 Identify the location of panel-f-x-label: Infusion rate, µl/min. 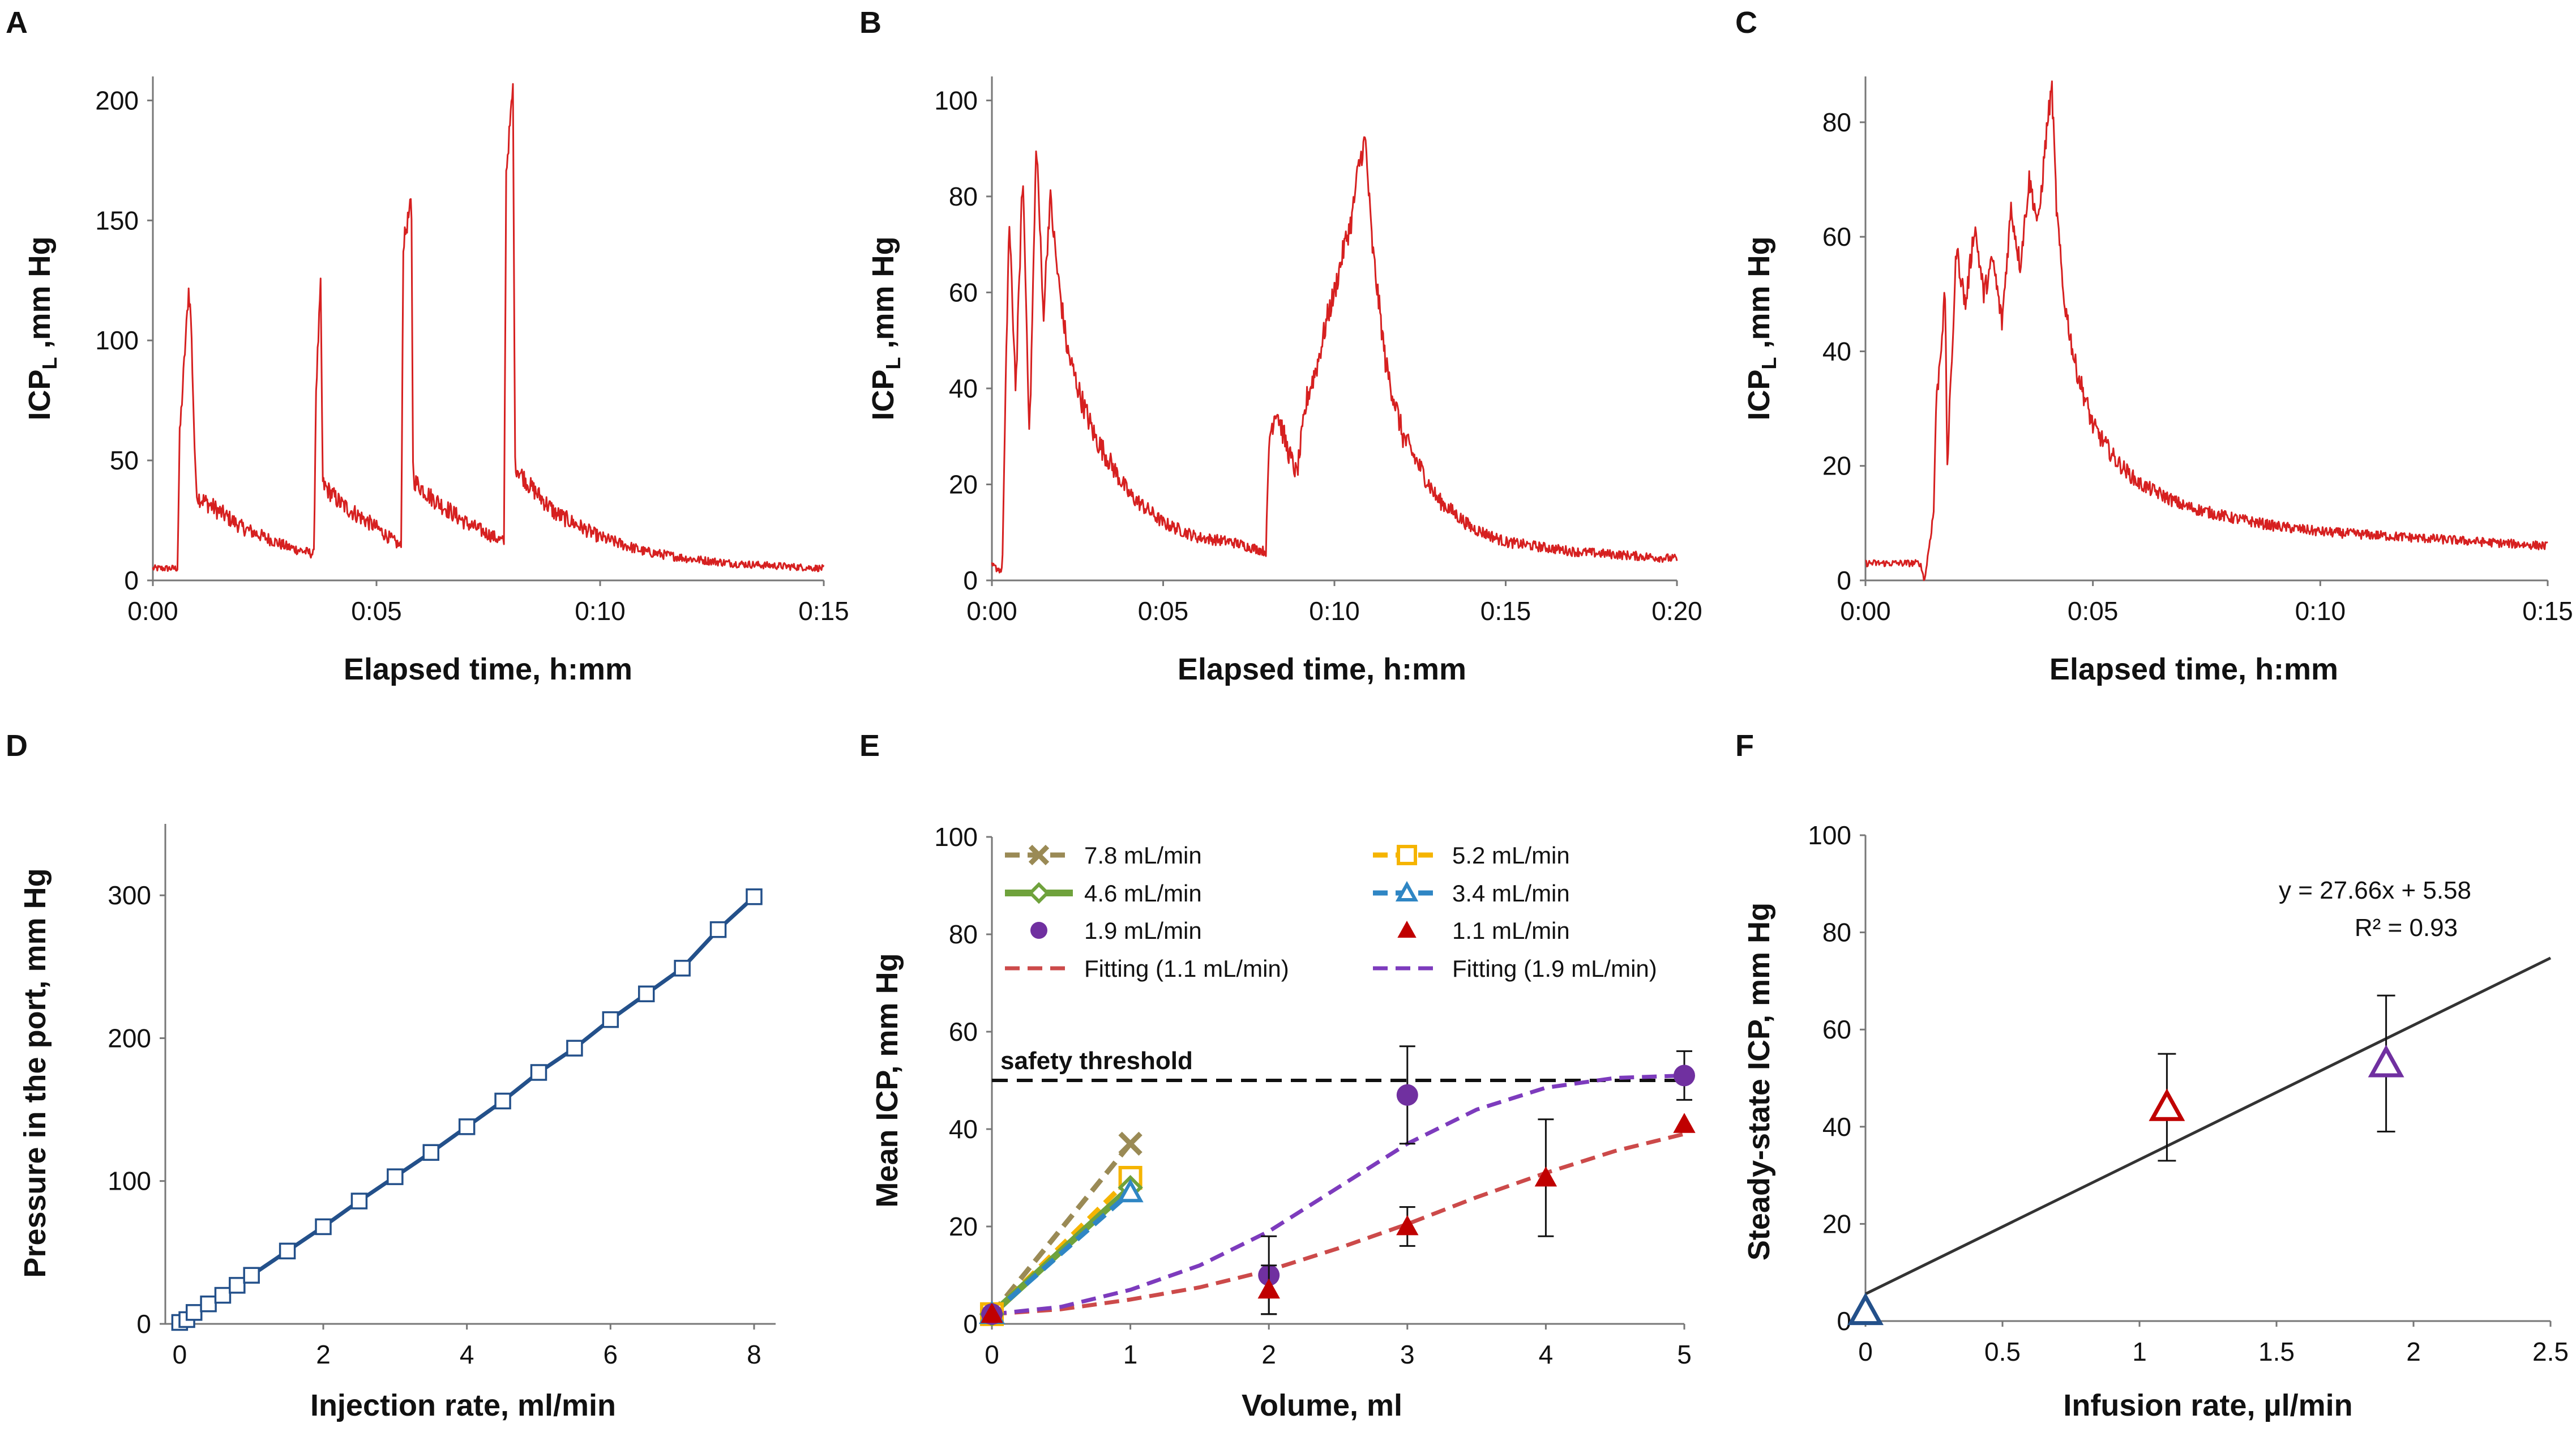
(2207, 1405).